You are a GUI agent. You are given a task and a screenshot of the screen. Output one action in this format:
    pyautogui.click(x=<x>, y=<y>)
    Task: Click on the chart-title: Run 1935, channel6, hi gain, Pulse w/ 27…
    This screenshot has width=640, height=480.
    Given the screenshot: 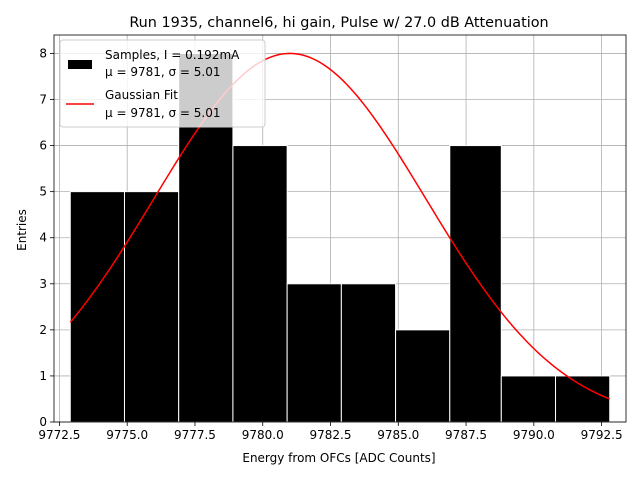 What is the action you would take?
    pyautogui.click(x=338, y=23)
    